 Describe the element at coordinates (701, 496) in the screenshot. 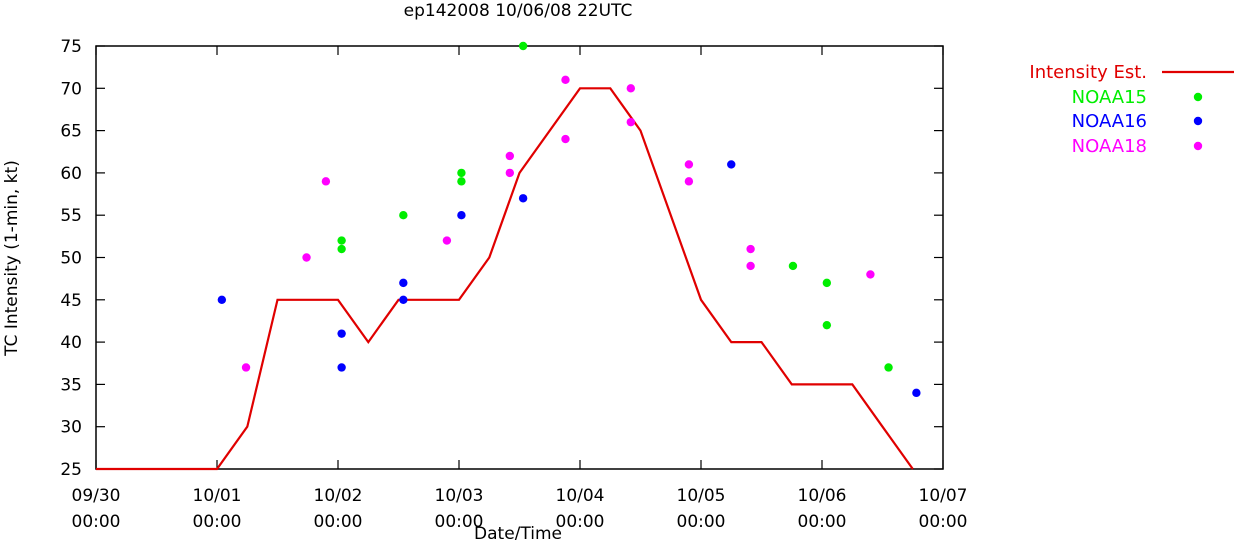

I see `x-tick-date-label: 10/05` at that location.